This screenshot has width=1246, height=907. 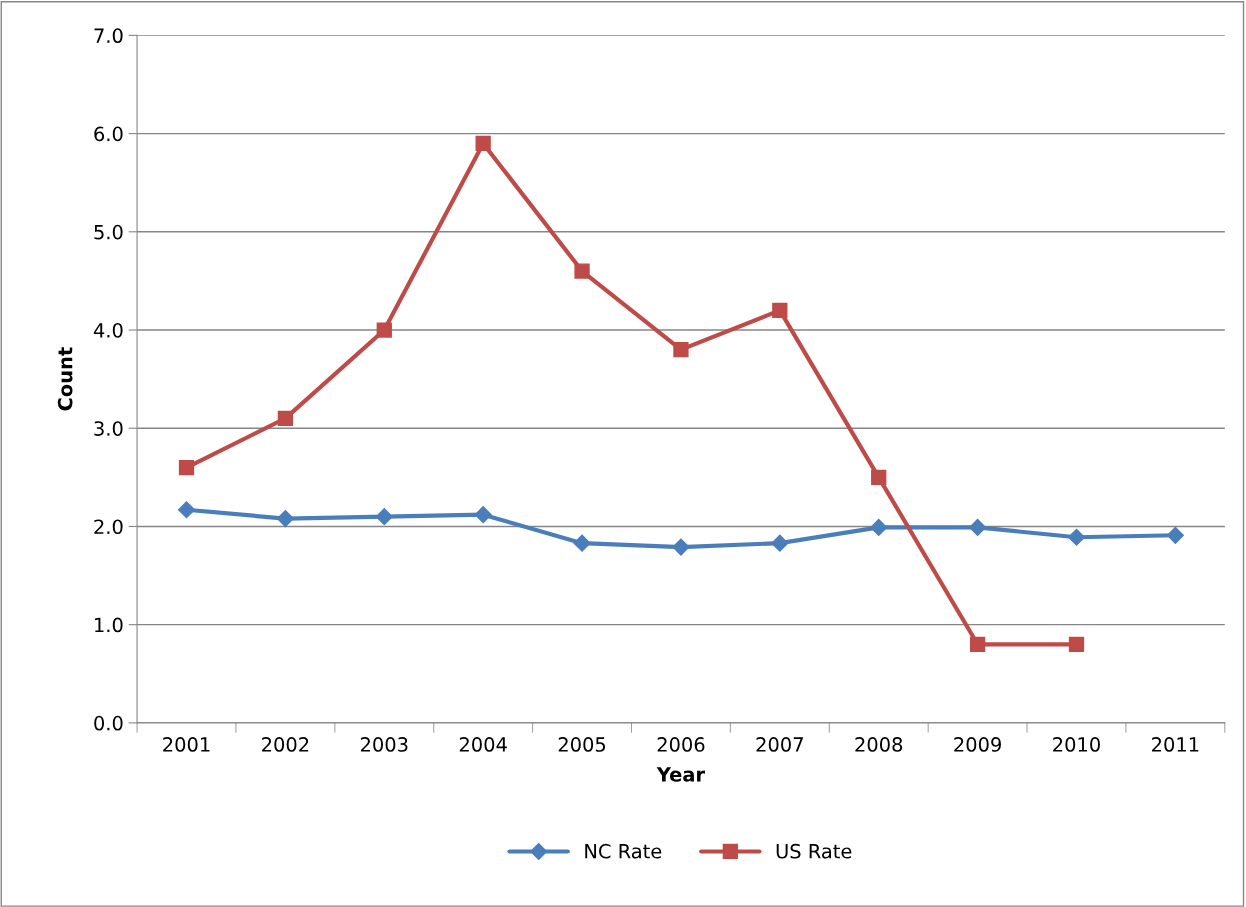 I want to click on x-tick-label: 2002, so click(x=285, y=744).